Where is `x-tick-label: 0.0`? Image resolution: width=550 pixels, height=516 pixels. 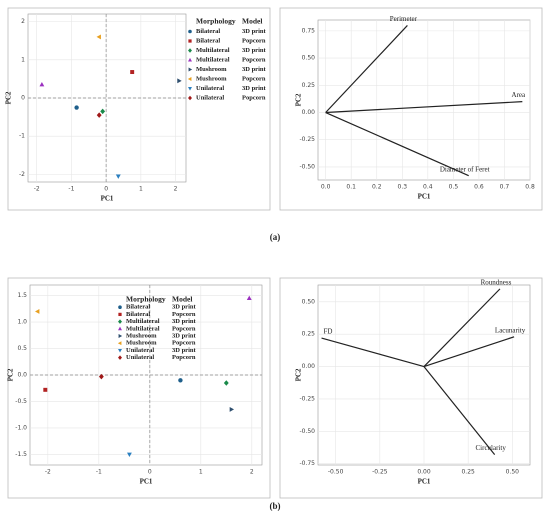 x-tick-label: 0.0 is located at coordinates (326, 187).